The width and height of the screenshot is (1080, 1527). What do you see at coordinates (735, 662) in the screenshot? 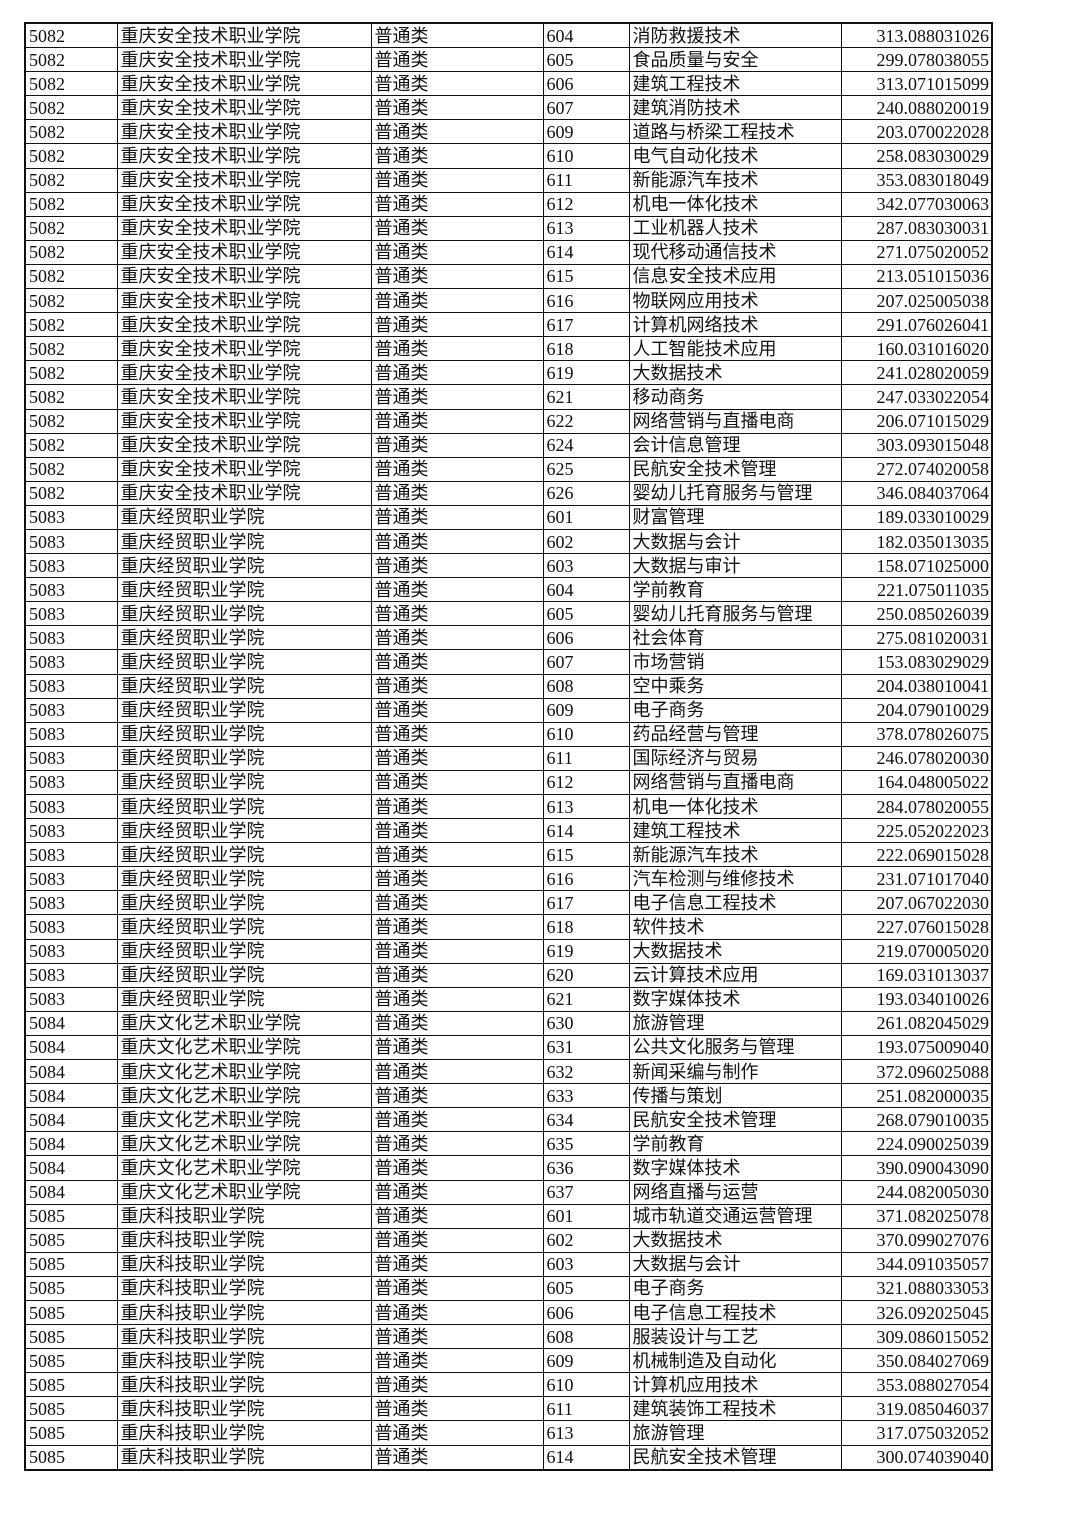
I see `major-name-cell: 市场营销` at bounding box center [735, 662].